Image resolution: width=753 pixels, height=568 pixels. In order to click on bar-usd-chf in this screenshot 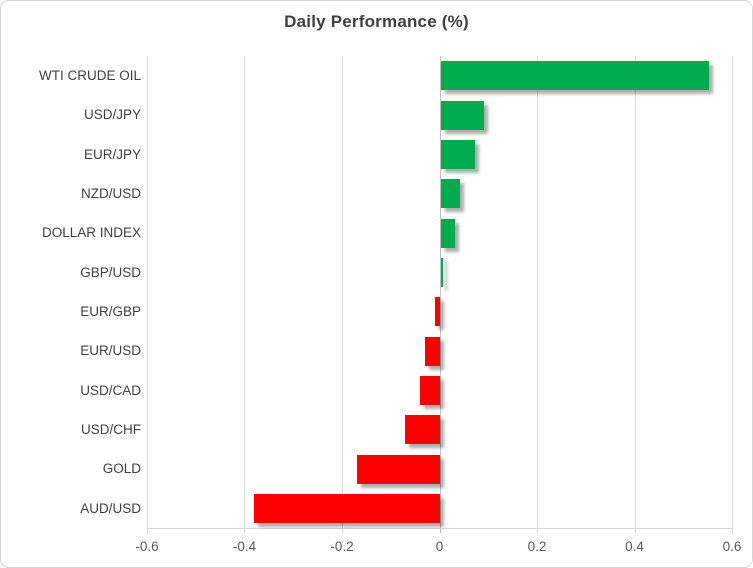, I will do `click(422, 430)`.